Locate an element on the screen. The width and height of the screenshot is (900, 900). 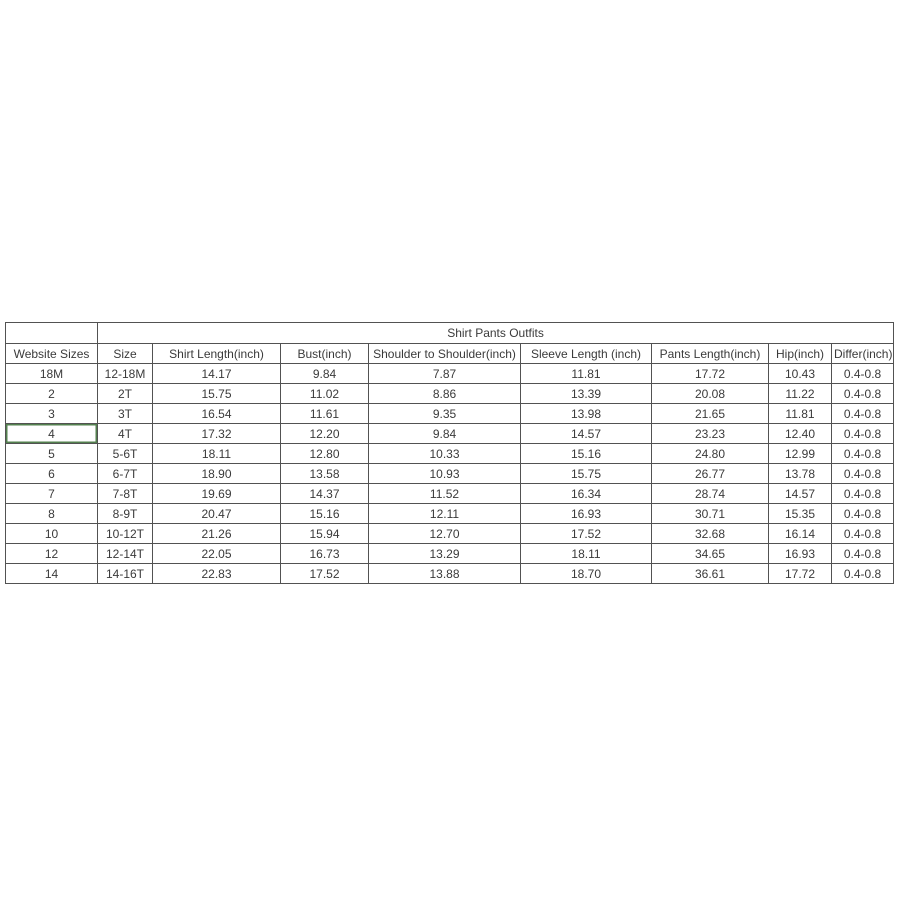
cell: 5 is located at coordinates (51, 453).